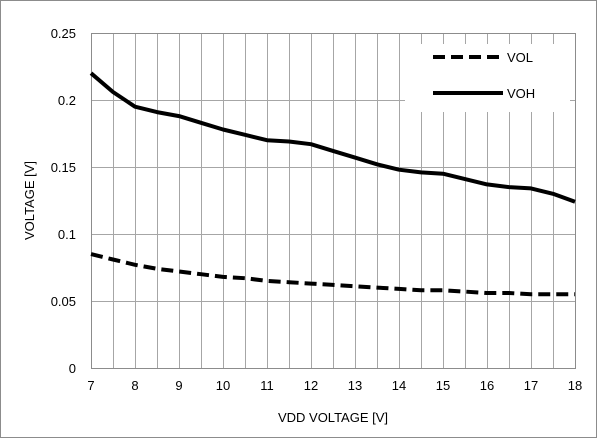 This screenshot has height=438, width=597. I want to click on x-tick-label: 10, so click(223, 385).